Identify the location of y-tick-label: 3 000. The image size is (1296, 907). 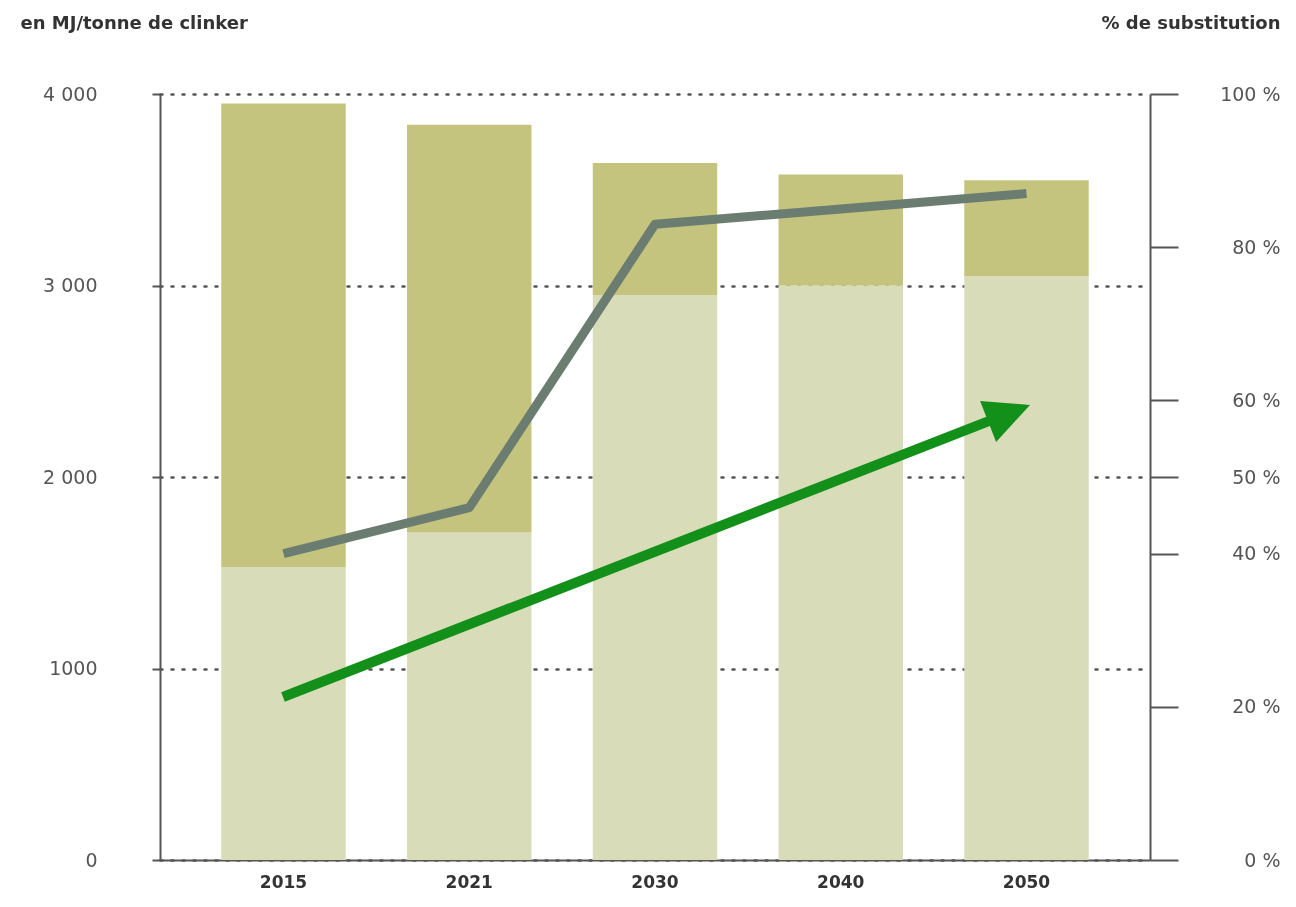
(70, 285).